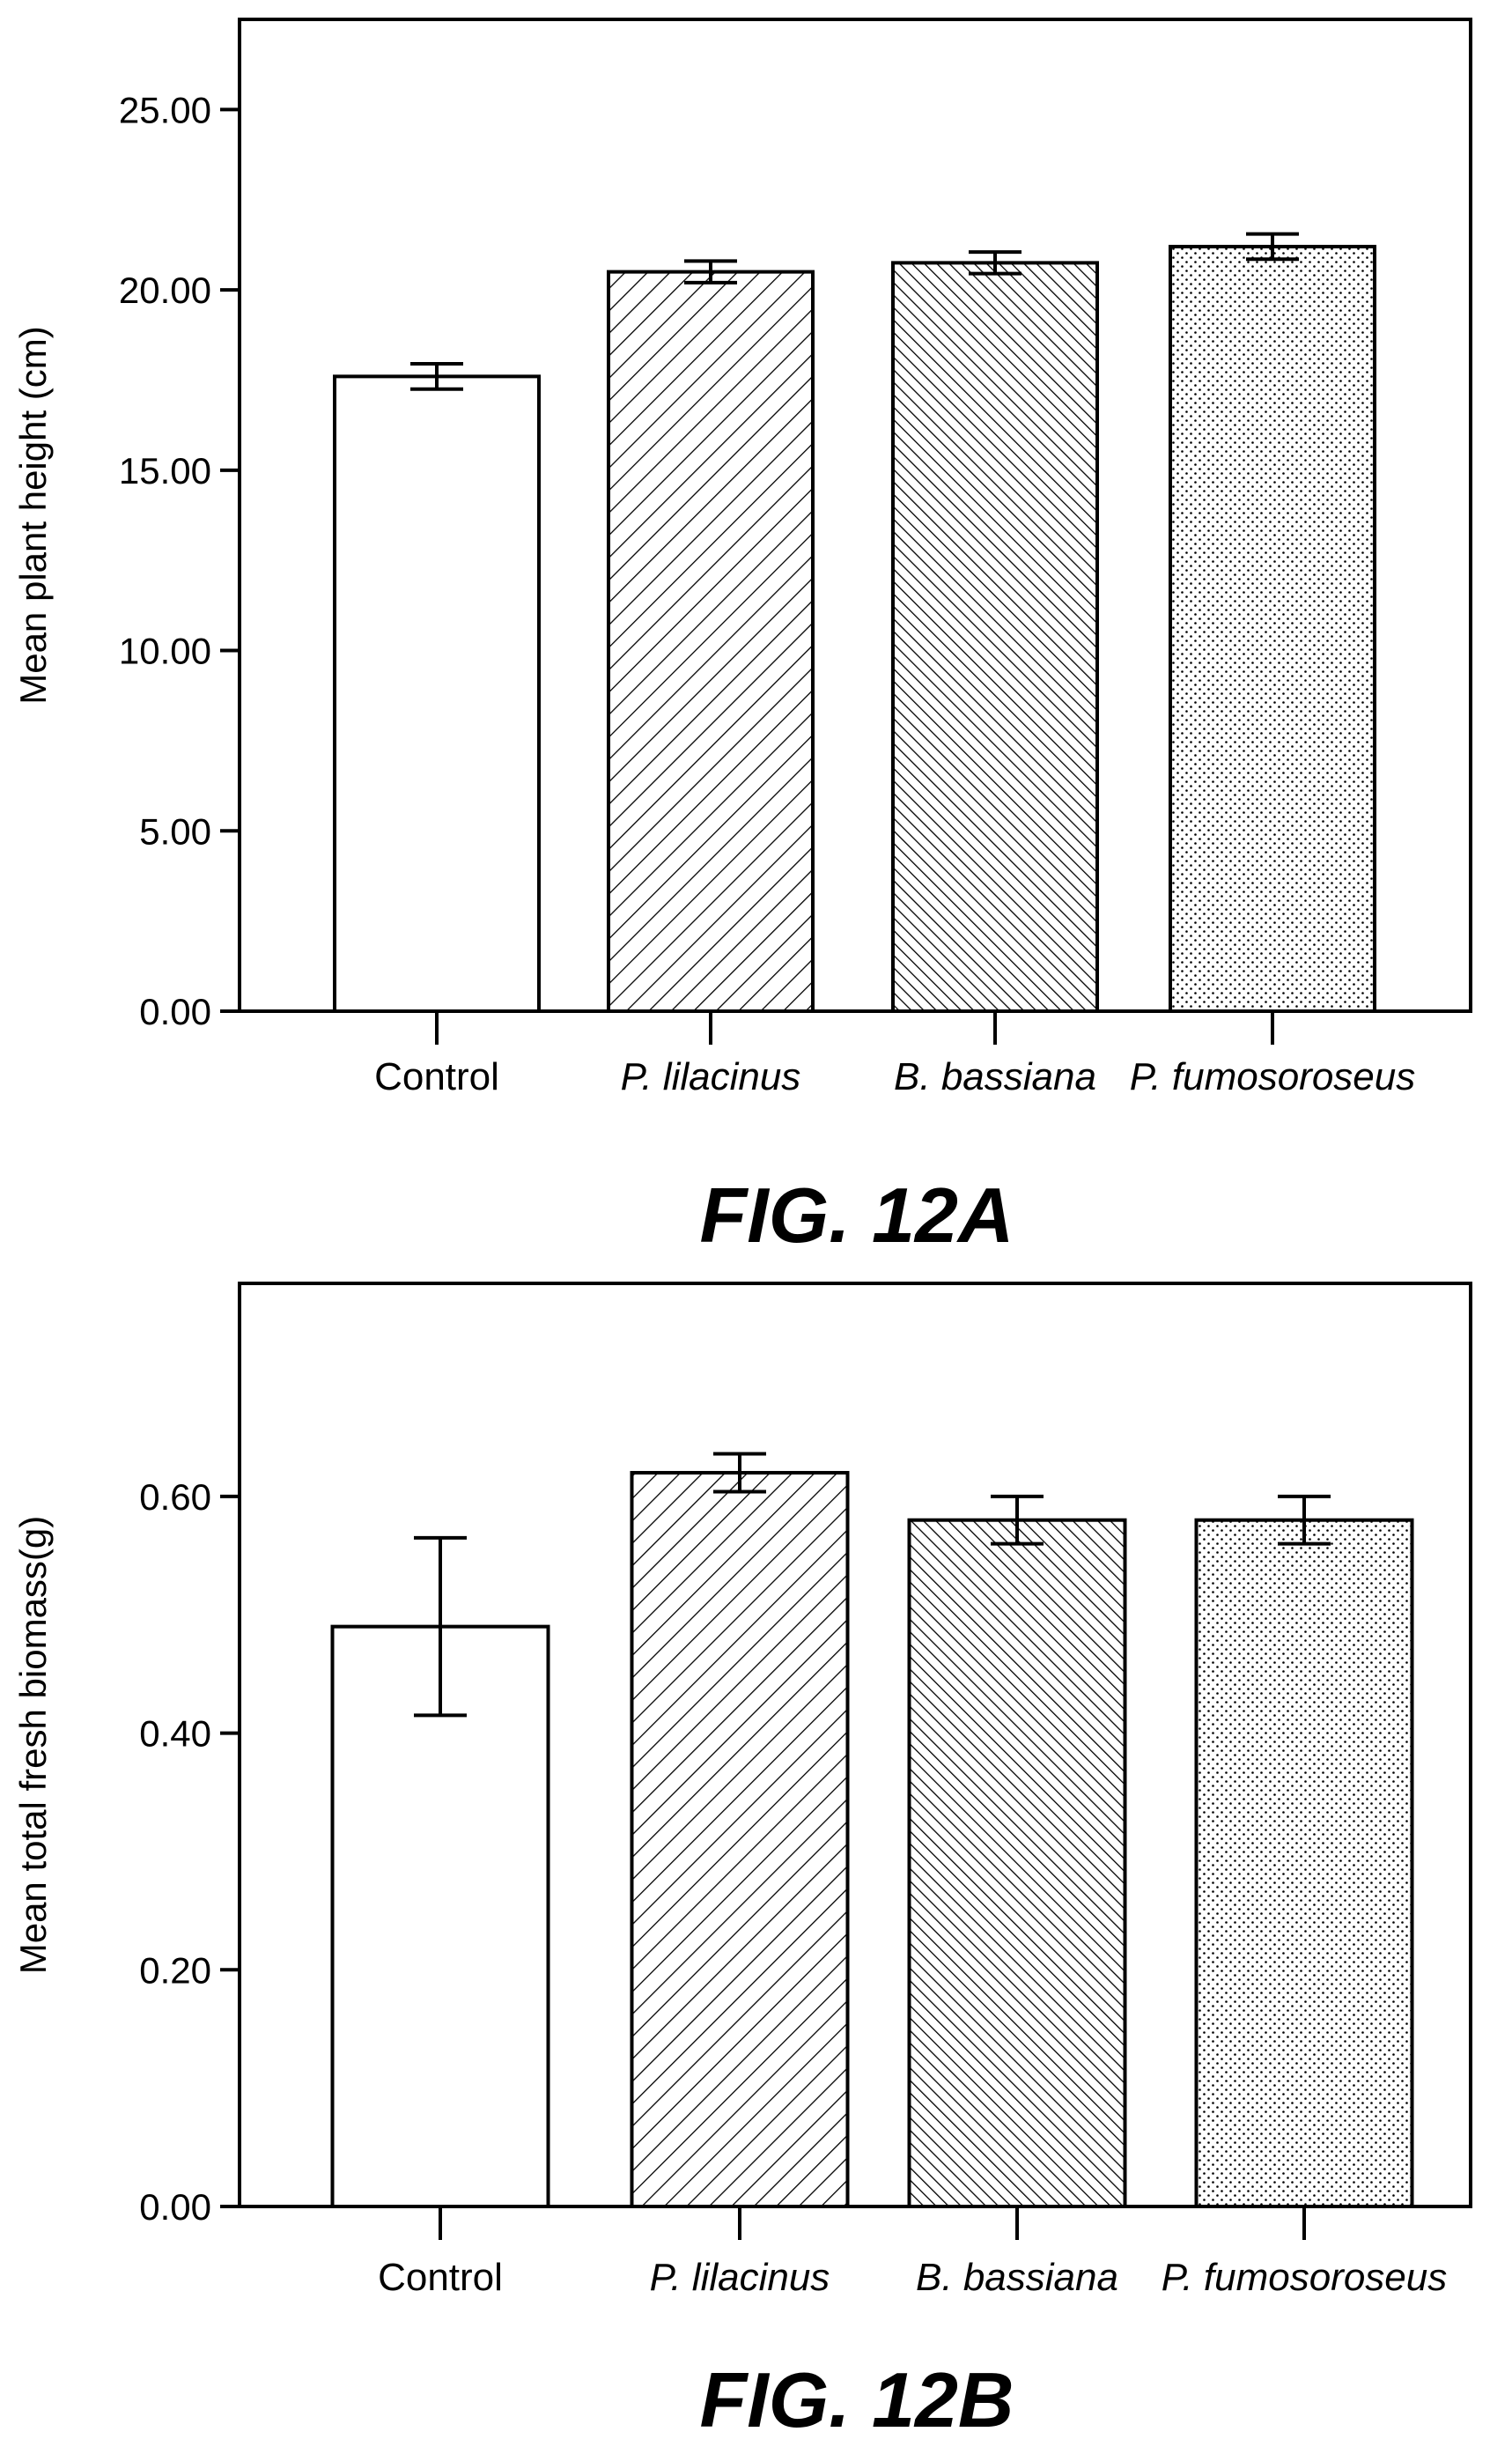  What do you see at coordinates (857, 1215) in the screenshot?
I see `figure-label-12a: FIG. 12A` at bounding box center [857, 1215].